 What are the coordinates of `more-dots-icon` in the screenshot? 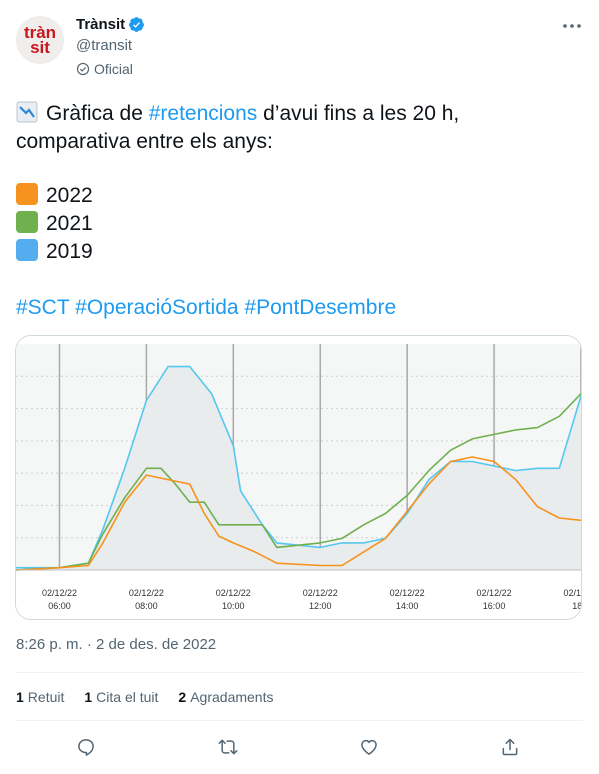 It's located at (572, 26).